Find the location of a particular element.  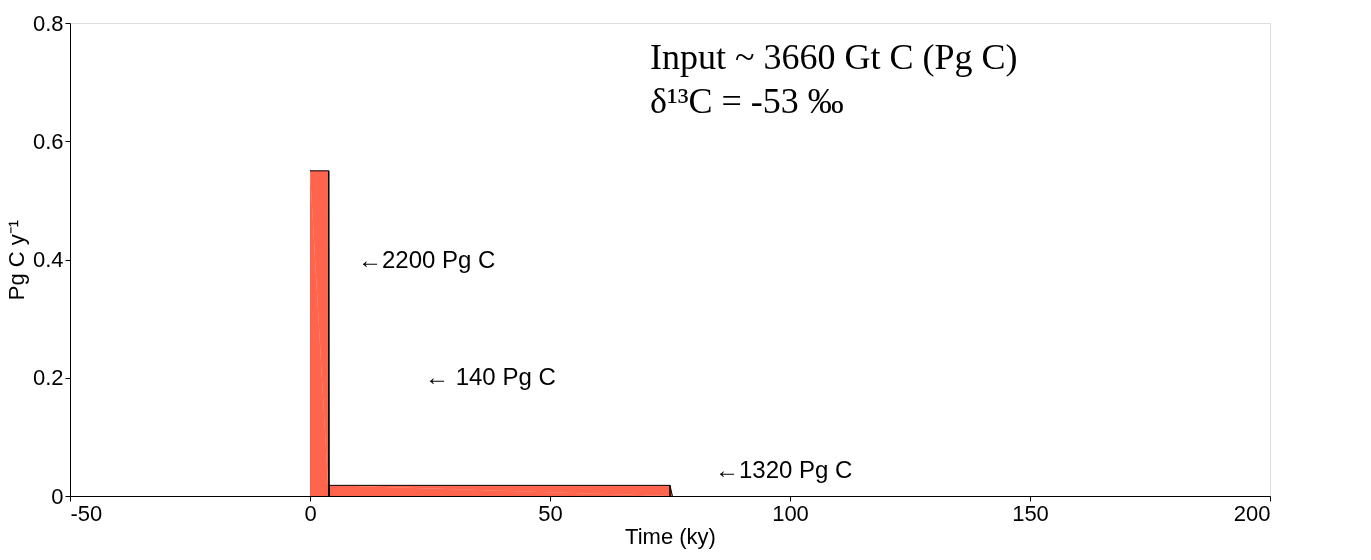

y-tick-label: 0.2 is located at coordinates (48, 378).